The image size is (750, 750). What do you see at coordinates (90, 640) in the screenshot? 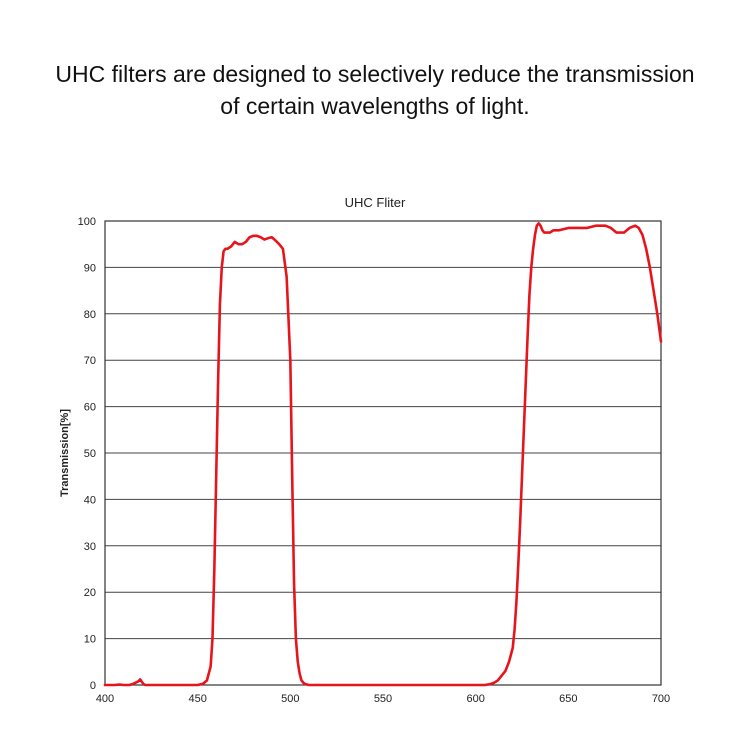
I see `y-tick-label-10: 10` at bounding box center [90, 640].